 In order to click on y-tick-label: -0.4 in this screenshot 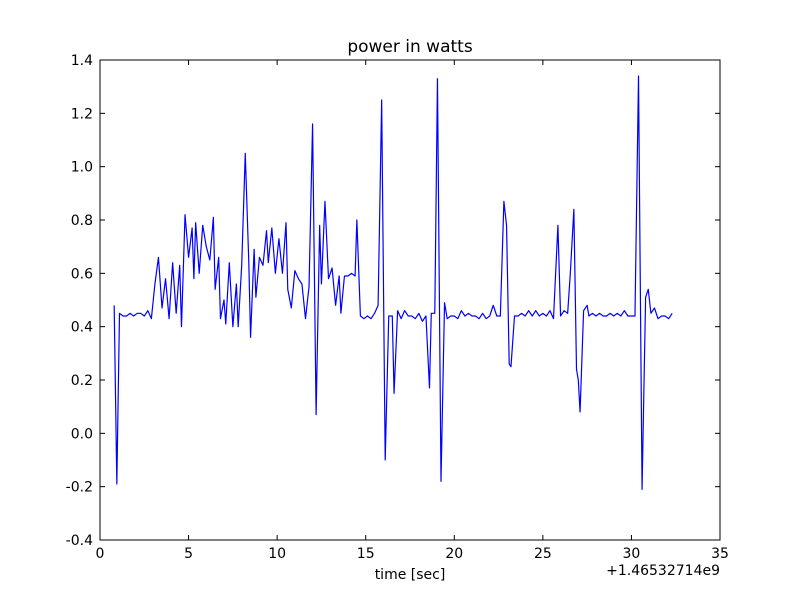, I will do `click(79, 541)`.